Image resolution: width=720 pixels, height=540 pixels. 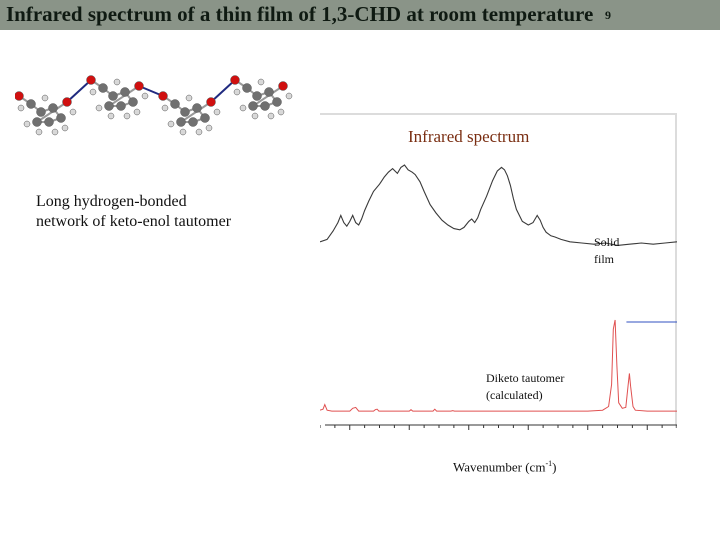 What do you see at coordinates (607, 242) in the screenshot?
I see `solid-film-label-line-1: Solid` at bounding box center [607, 242].